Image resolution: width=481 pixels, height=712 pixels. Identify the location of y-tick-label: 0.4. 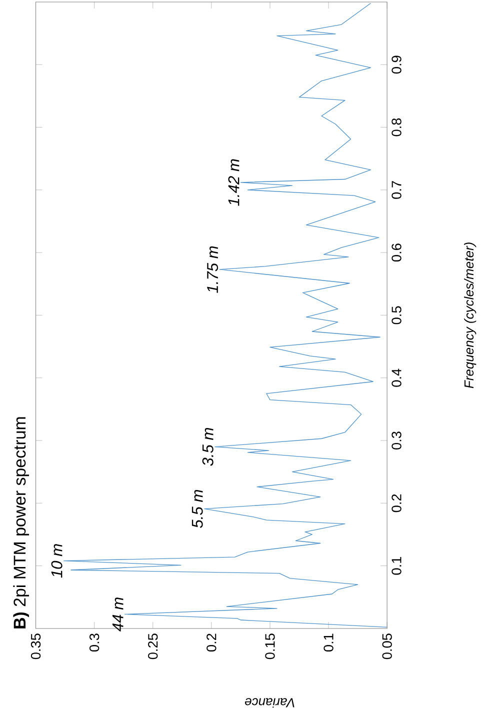
(397, 377).